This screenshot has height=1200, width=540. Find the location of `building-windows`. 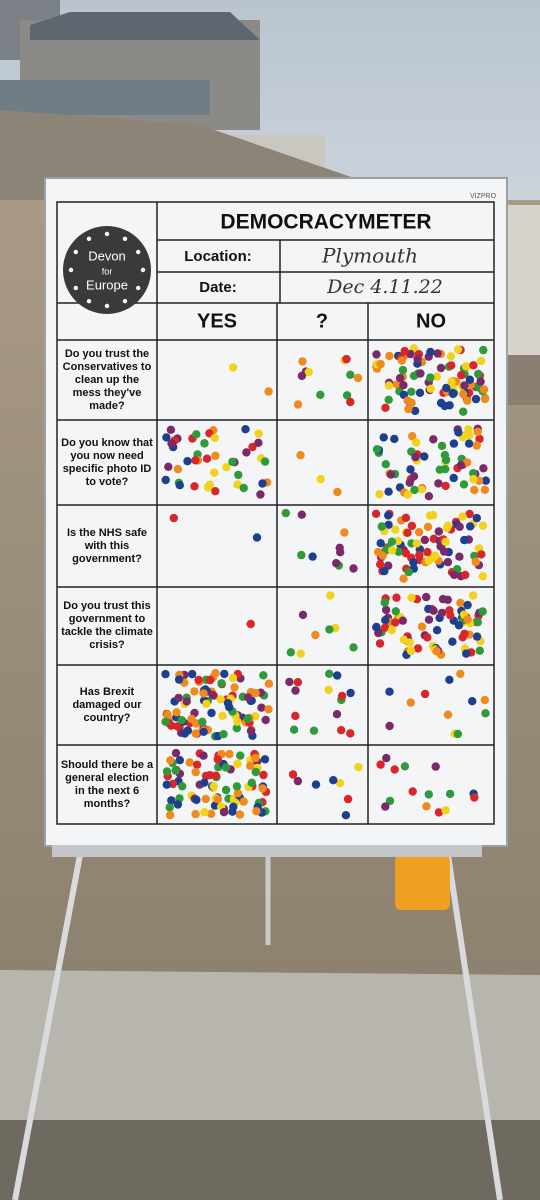

building-windows is located at coordinates (105, 97).